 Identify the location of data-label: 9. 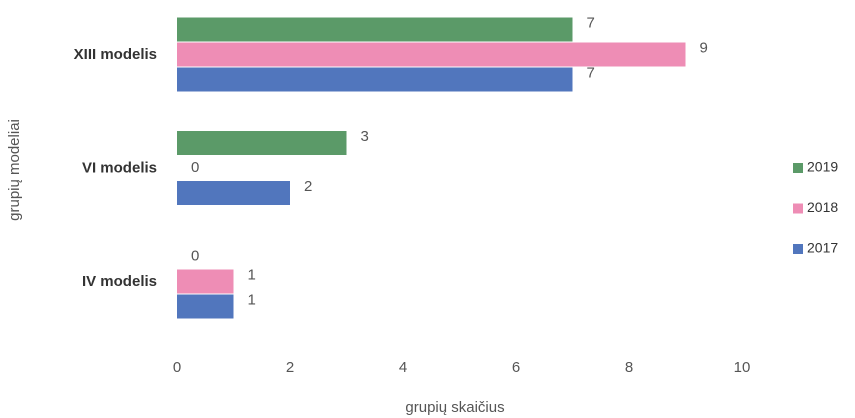
(704, 47).